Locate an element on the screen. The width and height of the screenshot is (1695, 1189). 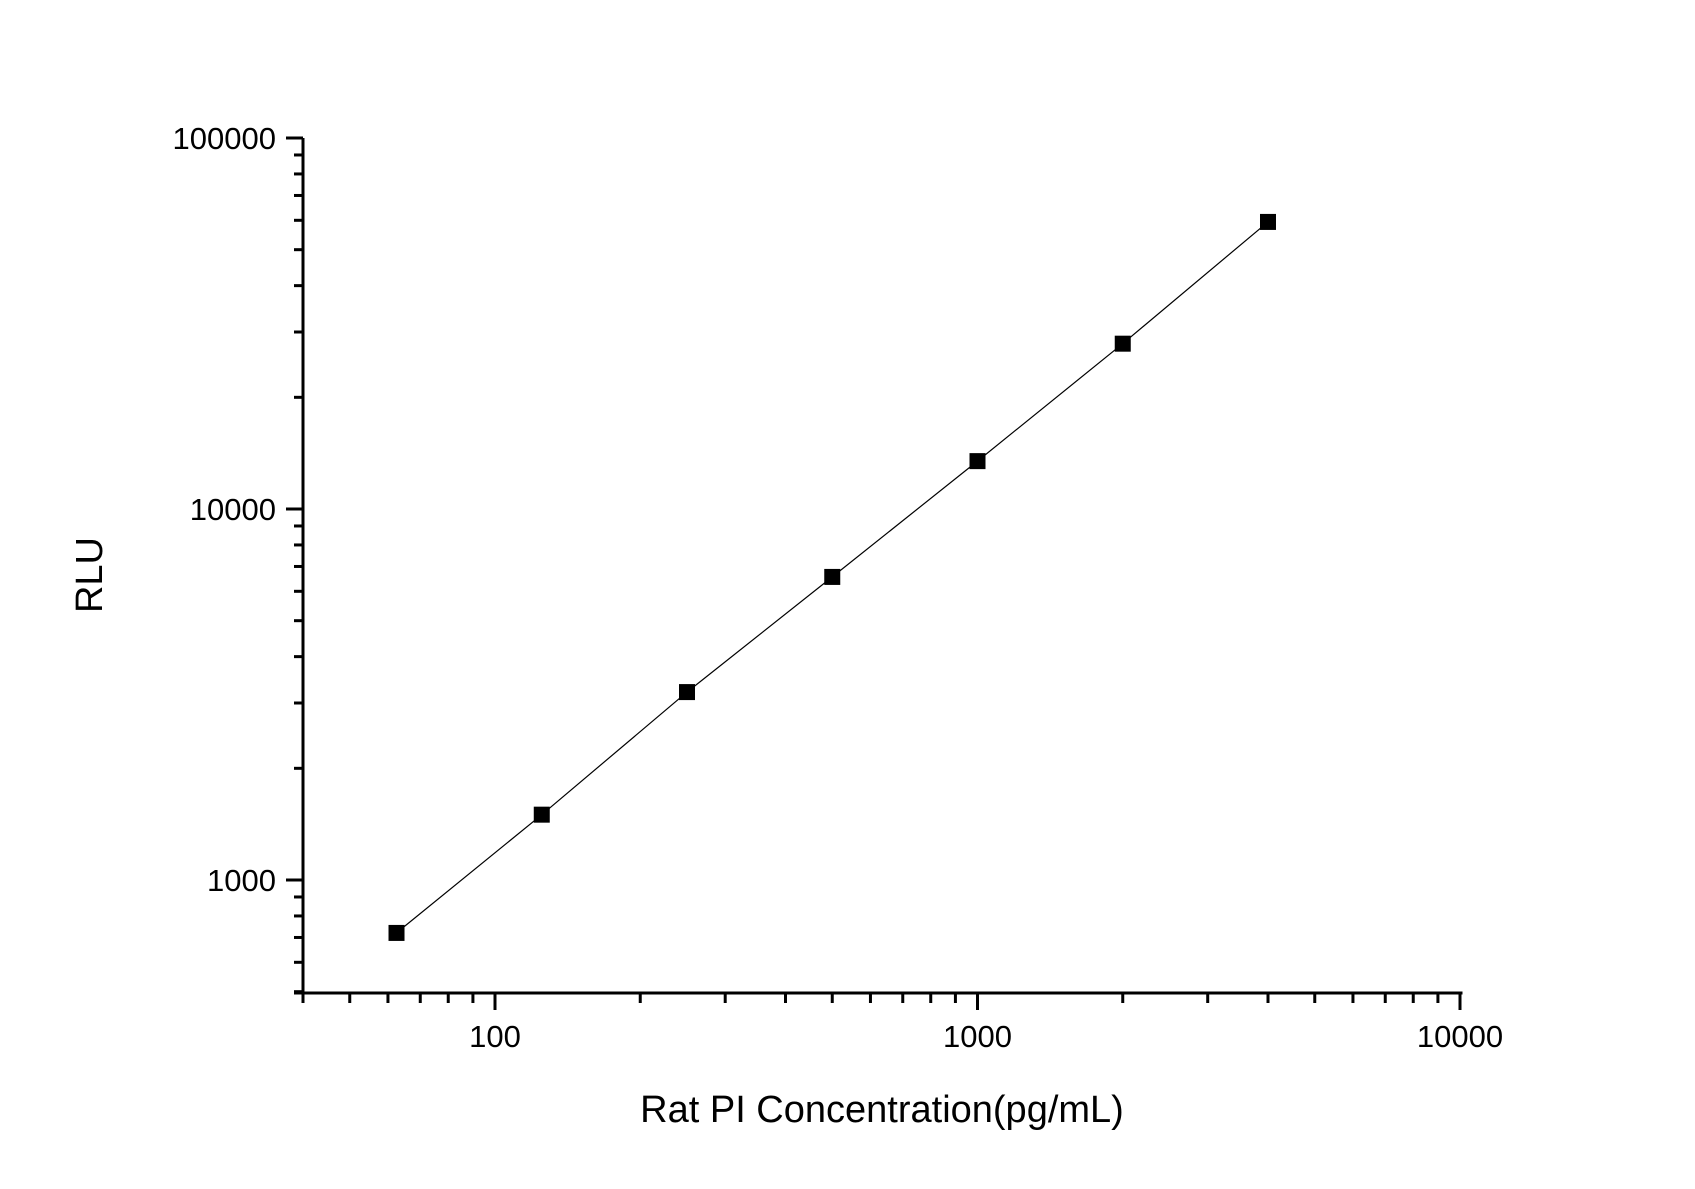
y-tick-label: 100000 is located at coordinates (224, 138).